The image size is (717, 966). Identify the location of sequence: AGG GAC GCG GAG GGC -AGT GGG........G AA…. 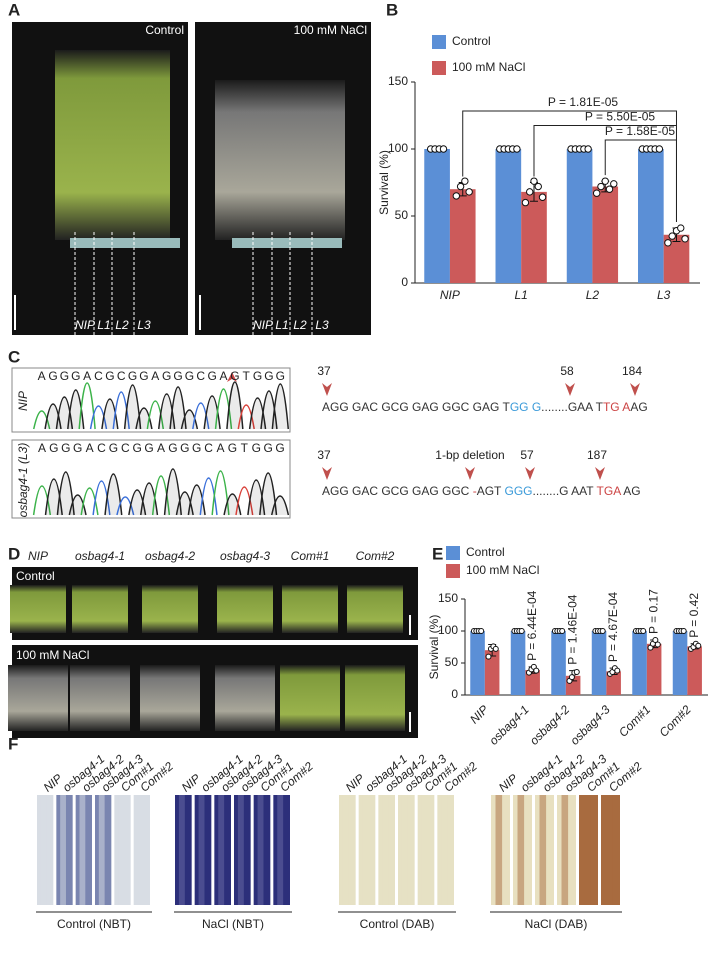
(481, 491).